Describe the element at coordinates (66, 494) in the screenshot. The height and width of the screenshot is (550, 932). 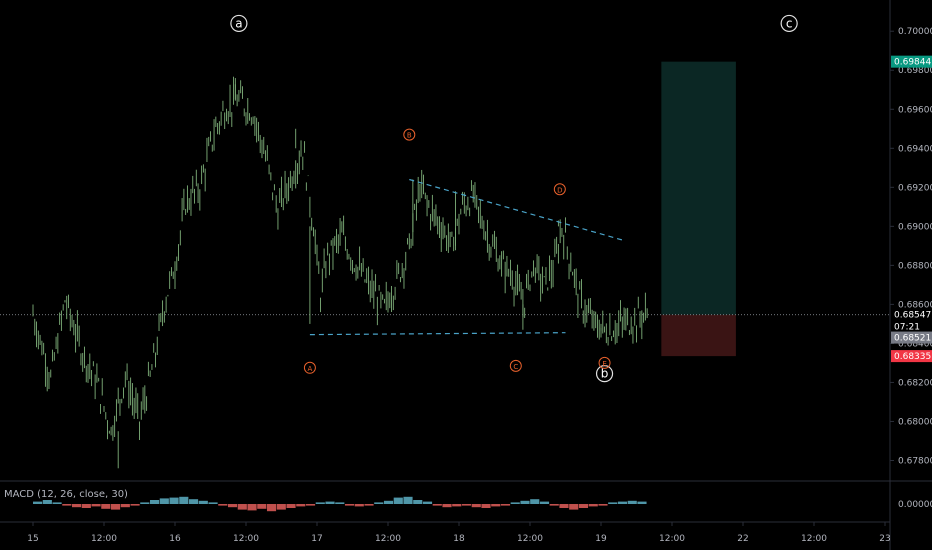
I see `macd-label: MACD (12, 26, close, 30)` at that location.